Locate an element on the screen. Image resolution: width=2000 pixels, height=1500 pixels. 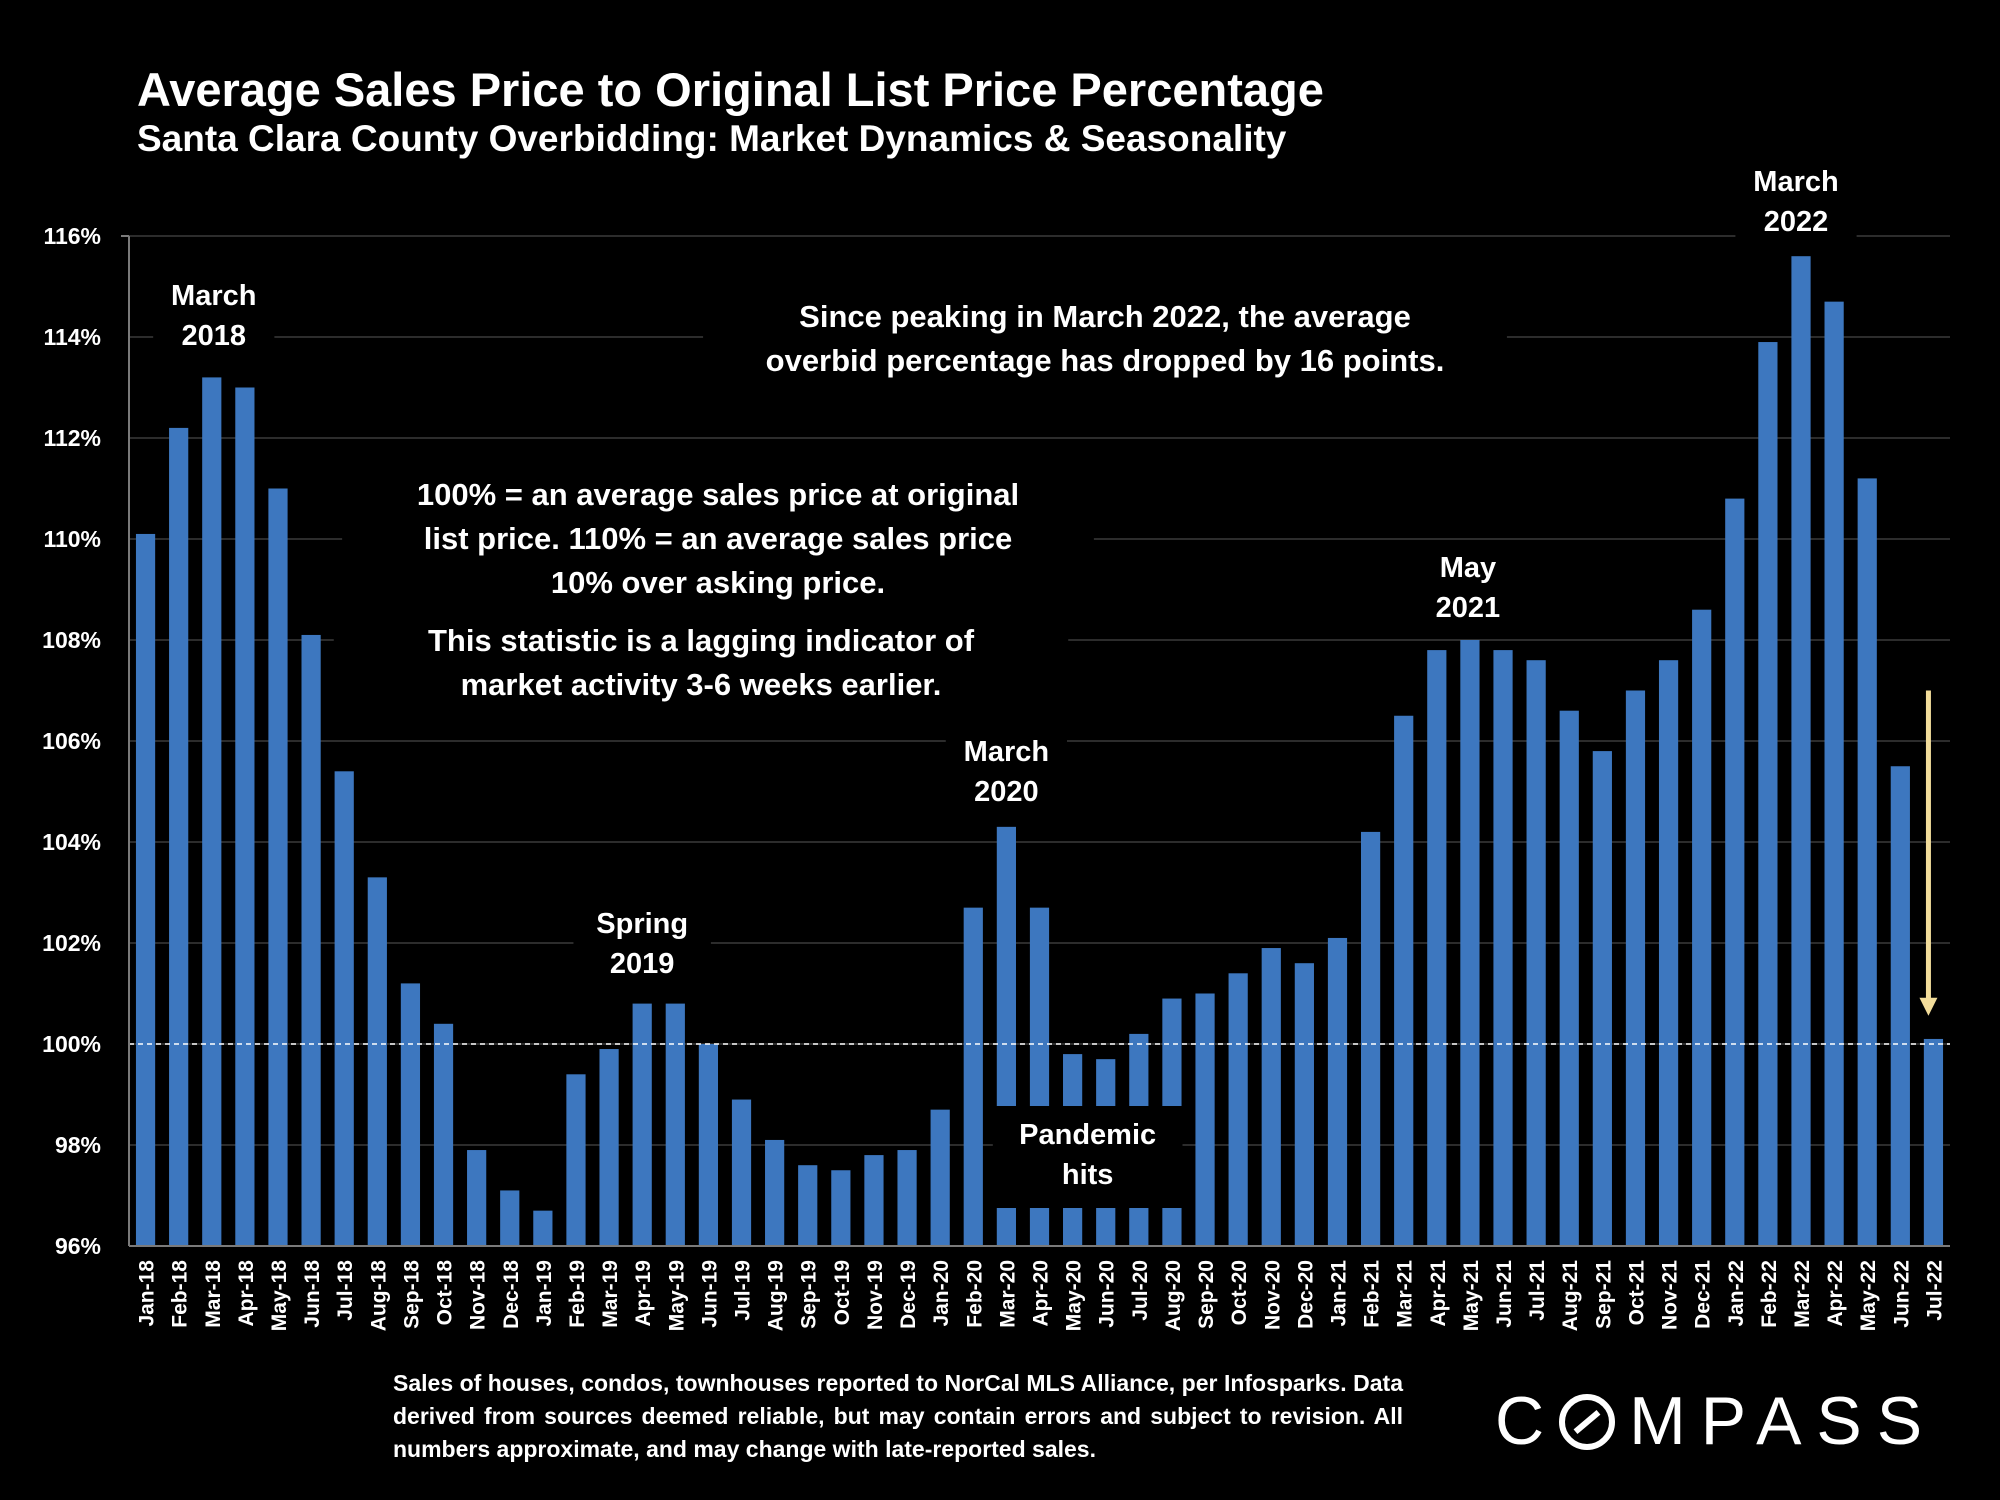
x-tick-label: May-22 is located at coordinates (1868, 1295).